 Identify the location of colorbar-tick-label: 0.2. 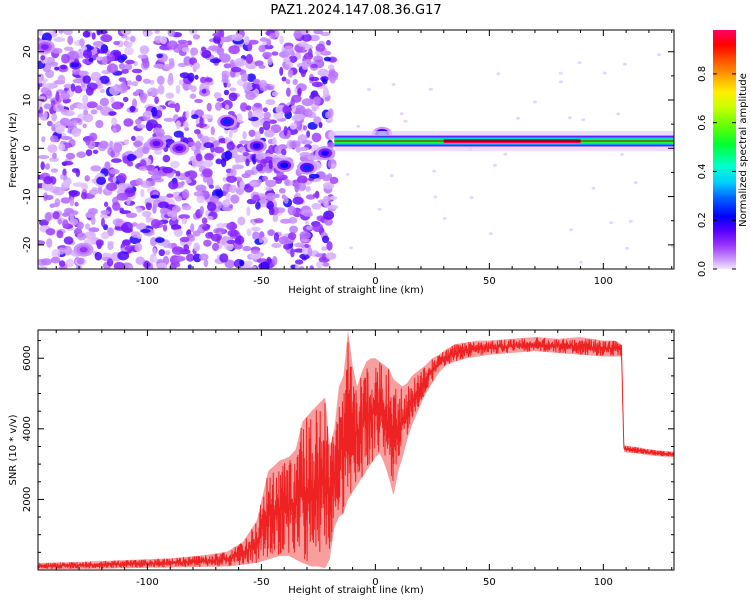
(702, 220).